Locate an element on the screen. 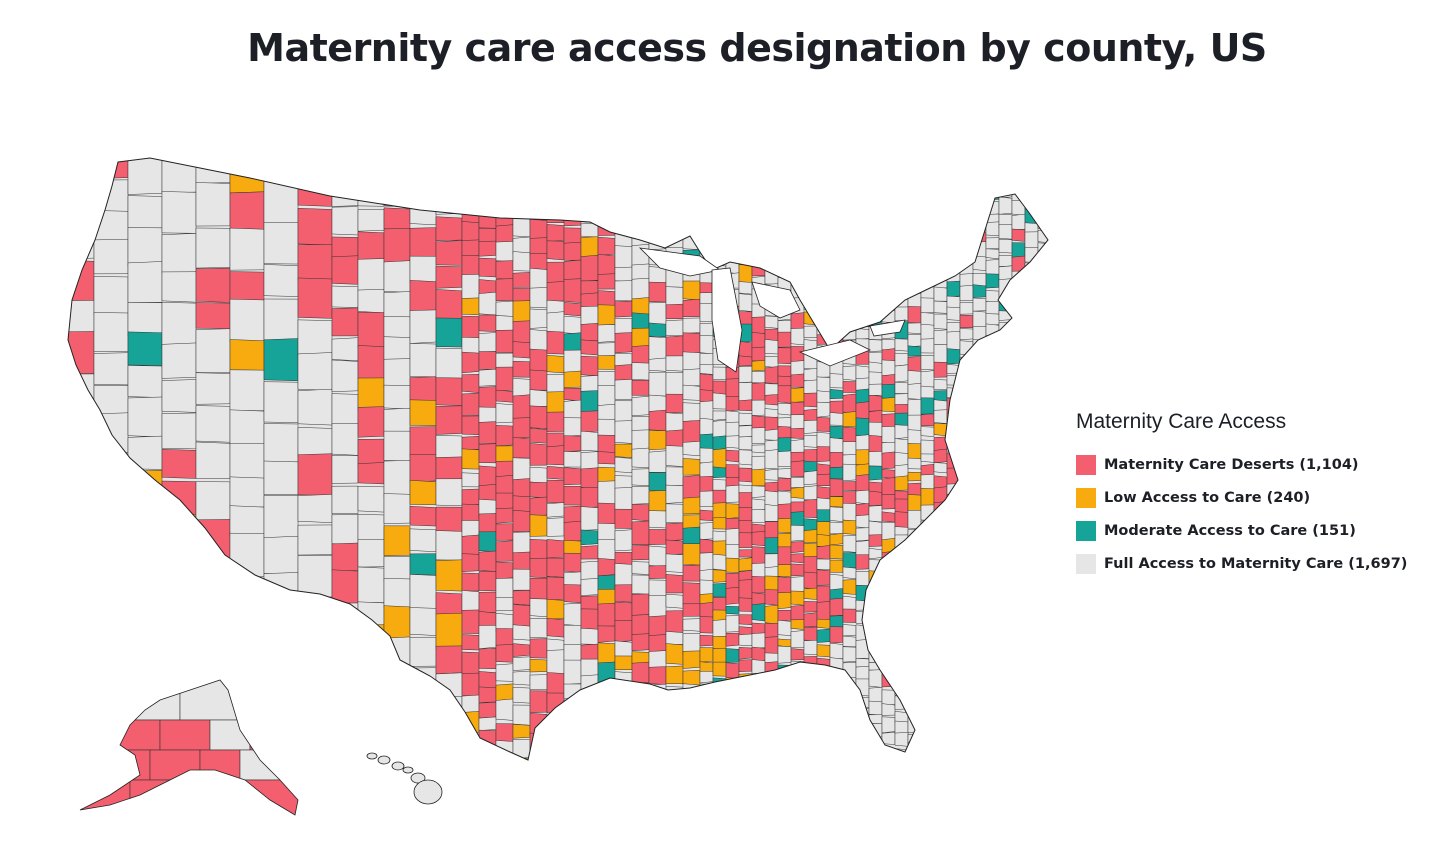 Image resolution: width=1456 pixels, height=861 pixels. legend-title: Maternity Care Access is located at coordinates (1181, 421).